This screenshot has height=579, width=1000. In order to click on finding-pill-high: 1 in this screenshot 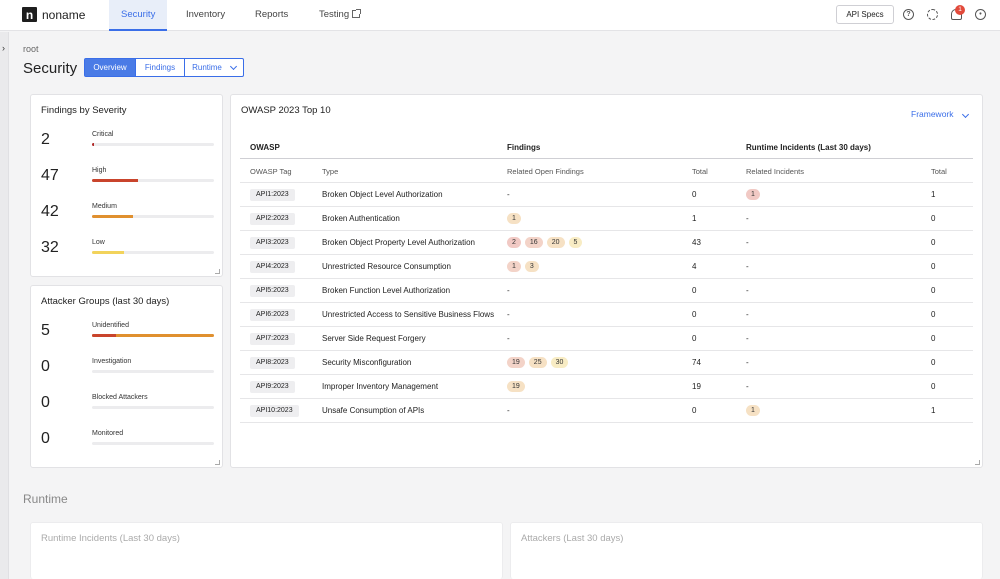, I will do `click(514, 266)`.